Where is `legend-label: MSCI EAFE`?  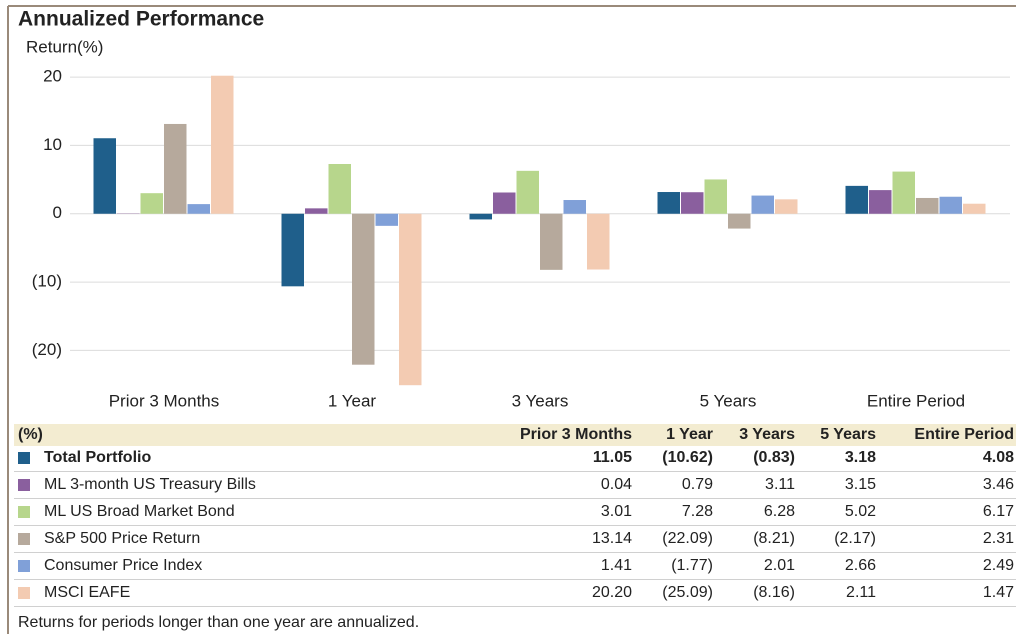 legend-label: MSCI EAFE is located at coordinates (87, 592).